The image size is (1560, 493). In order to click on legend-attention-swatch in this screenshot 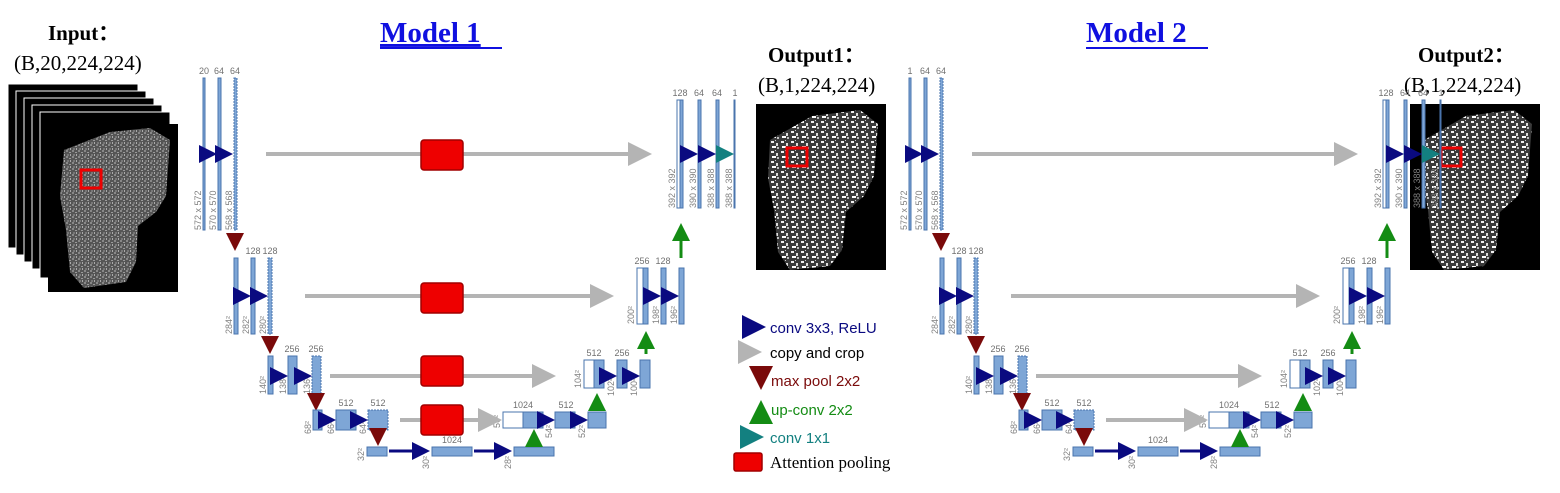, I will do `click(748, 462)`.